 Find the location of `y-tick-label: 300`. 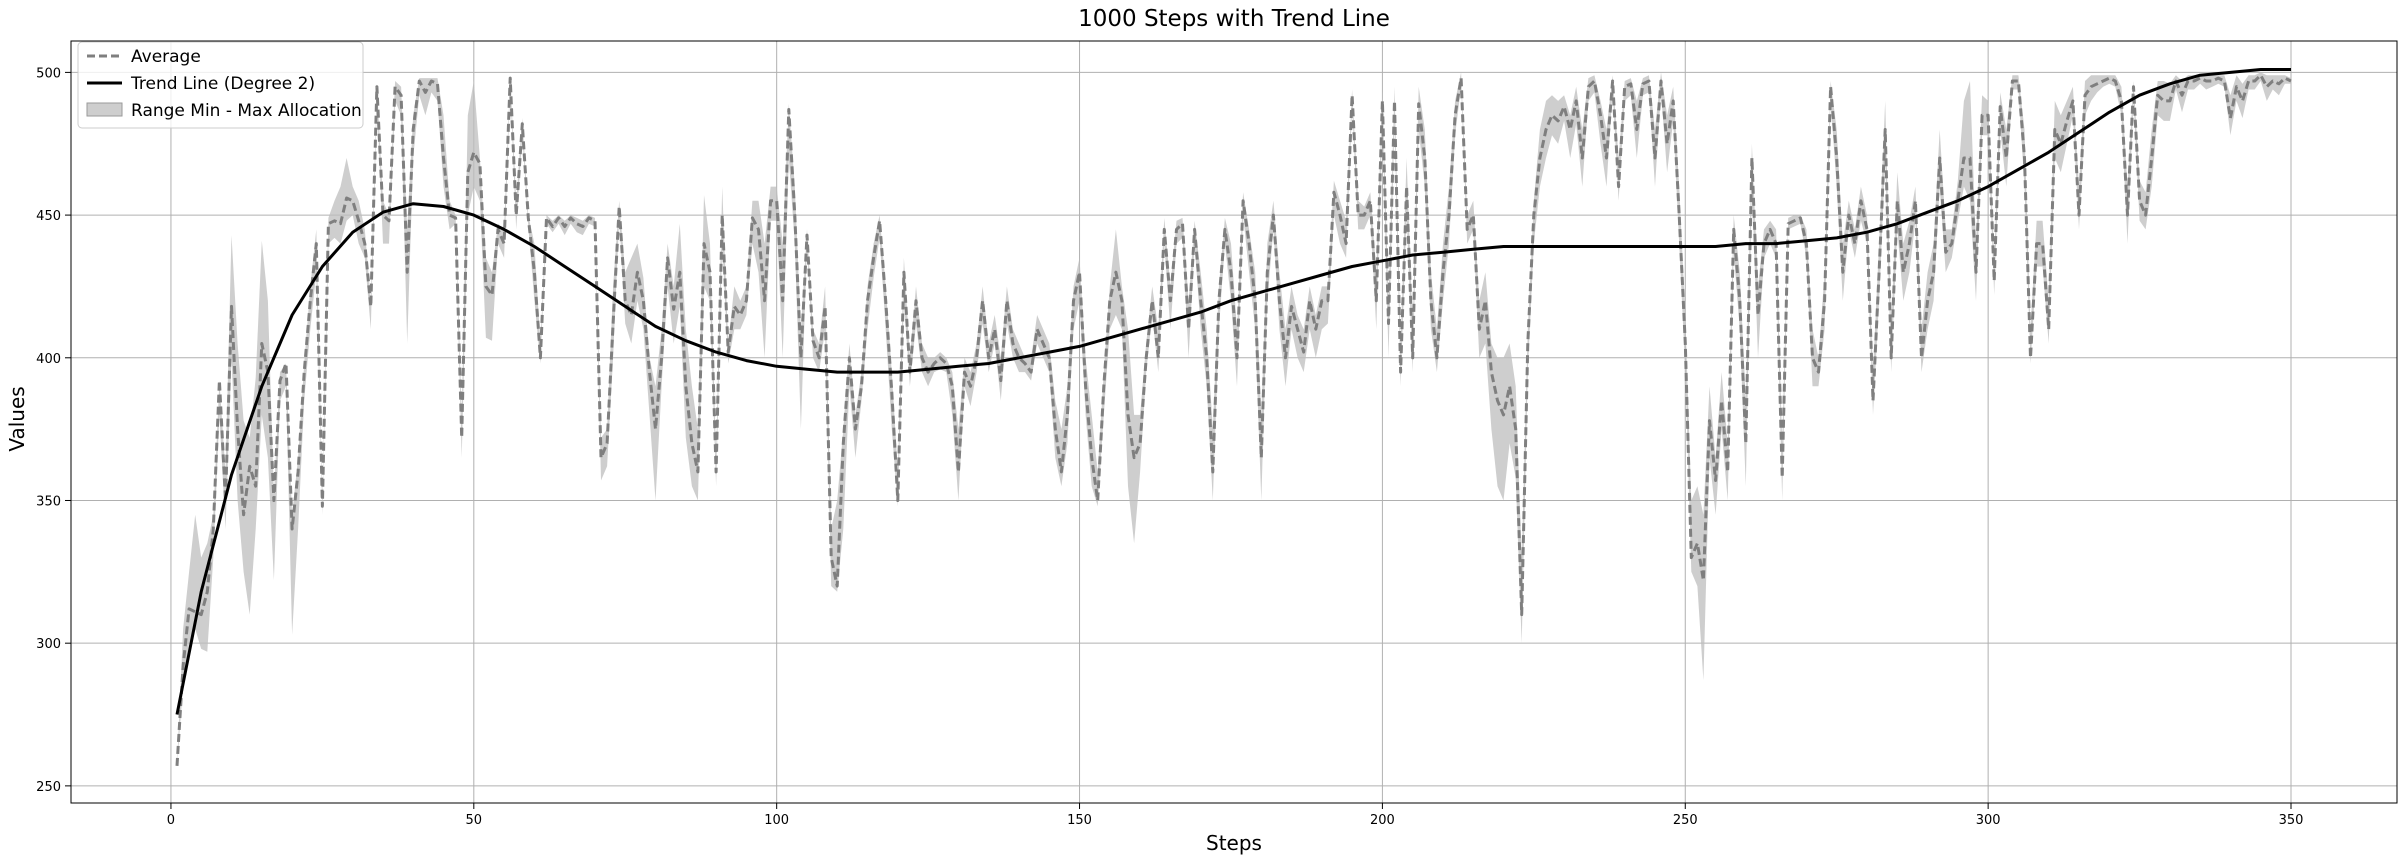

y-tick-label: 300 is located at coordinates (48, 644).